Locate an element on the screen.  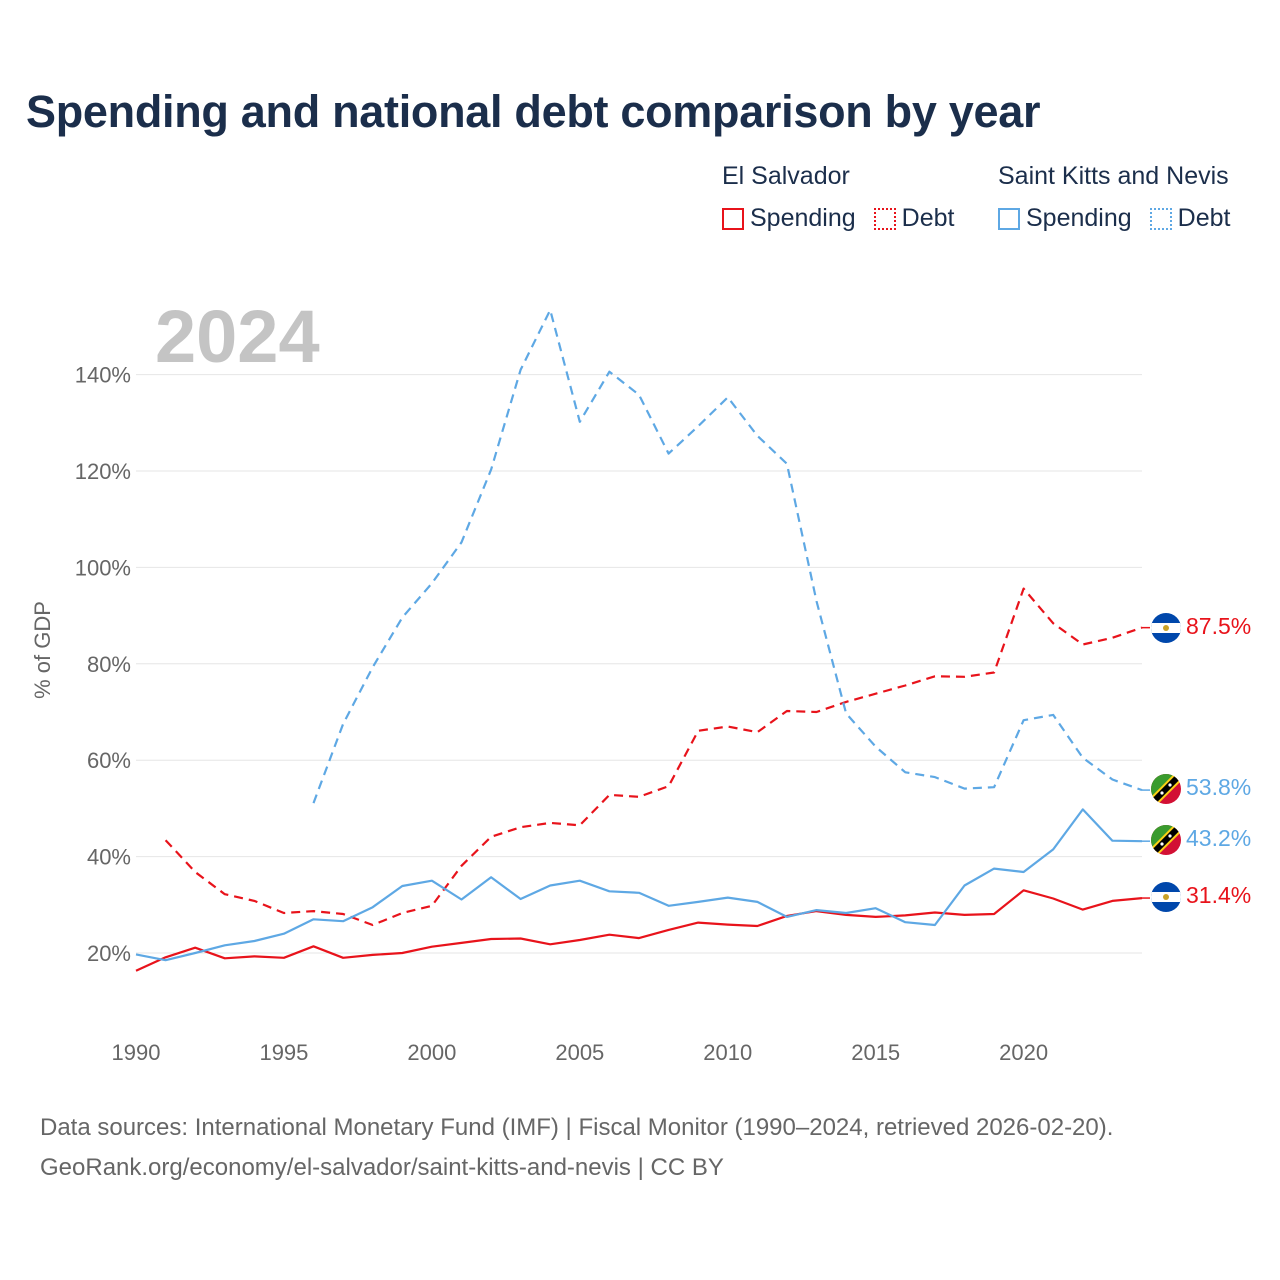
saint-kitts-and-nevis-debt-end-label: 53.8% is located at coordinates (1218, 787).